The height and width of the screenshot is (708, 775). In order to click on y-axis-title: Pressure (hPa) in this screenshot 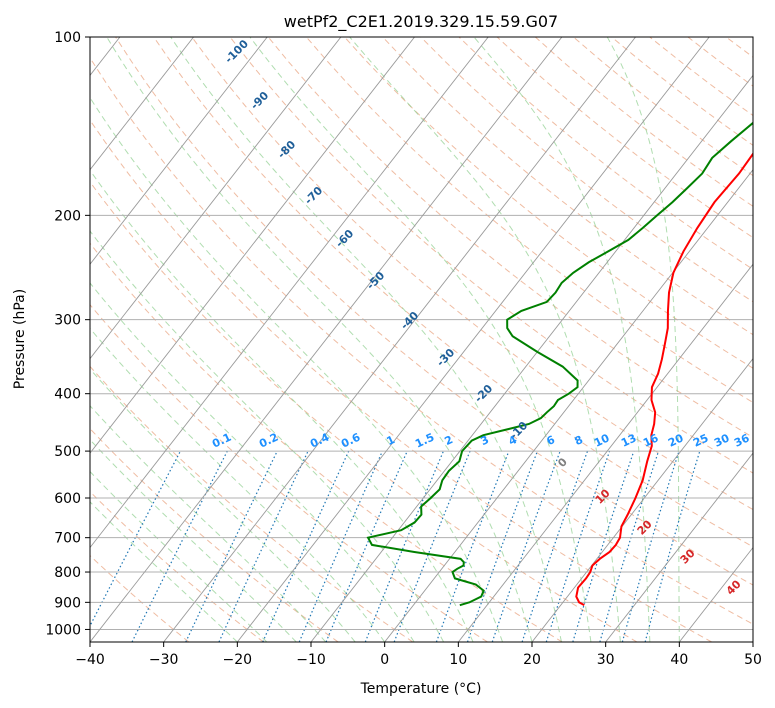, I will do `click(20, 339)`.